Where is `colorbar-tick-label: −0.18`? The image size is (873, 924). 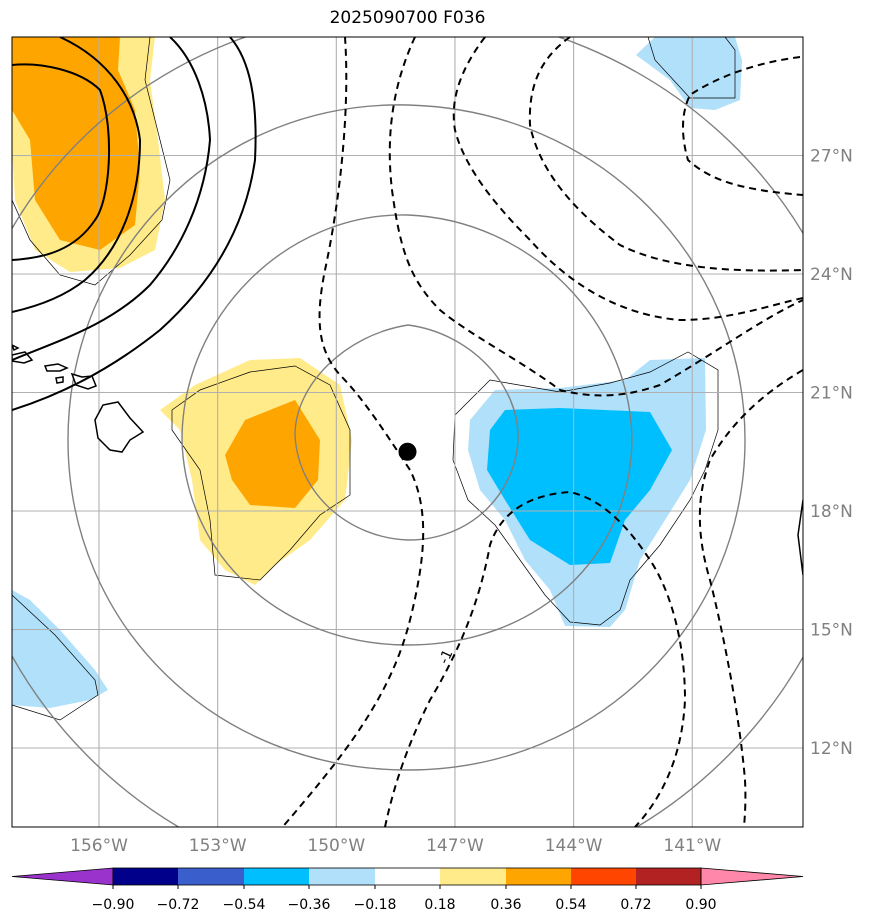
colorbar-tick-label: −0.18 is located at coordinates (375, 905).